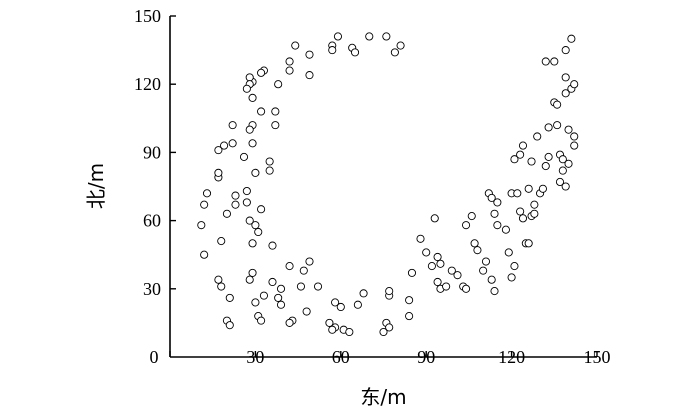  Describe the element at coordinates (511, 357) in the screenshot. I see `x-tick-label: 120` at that location.